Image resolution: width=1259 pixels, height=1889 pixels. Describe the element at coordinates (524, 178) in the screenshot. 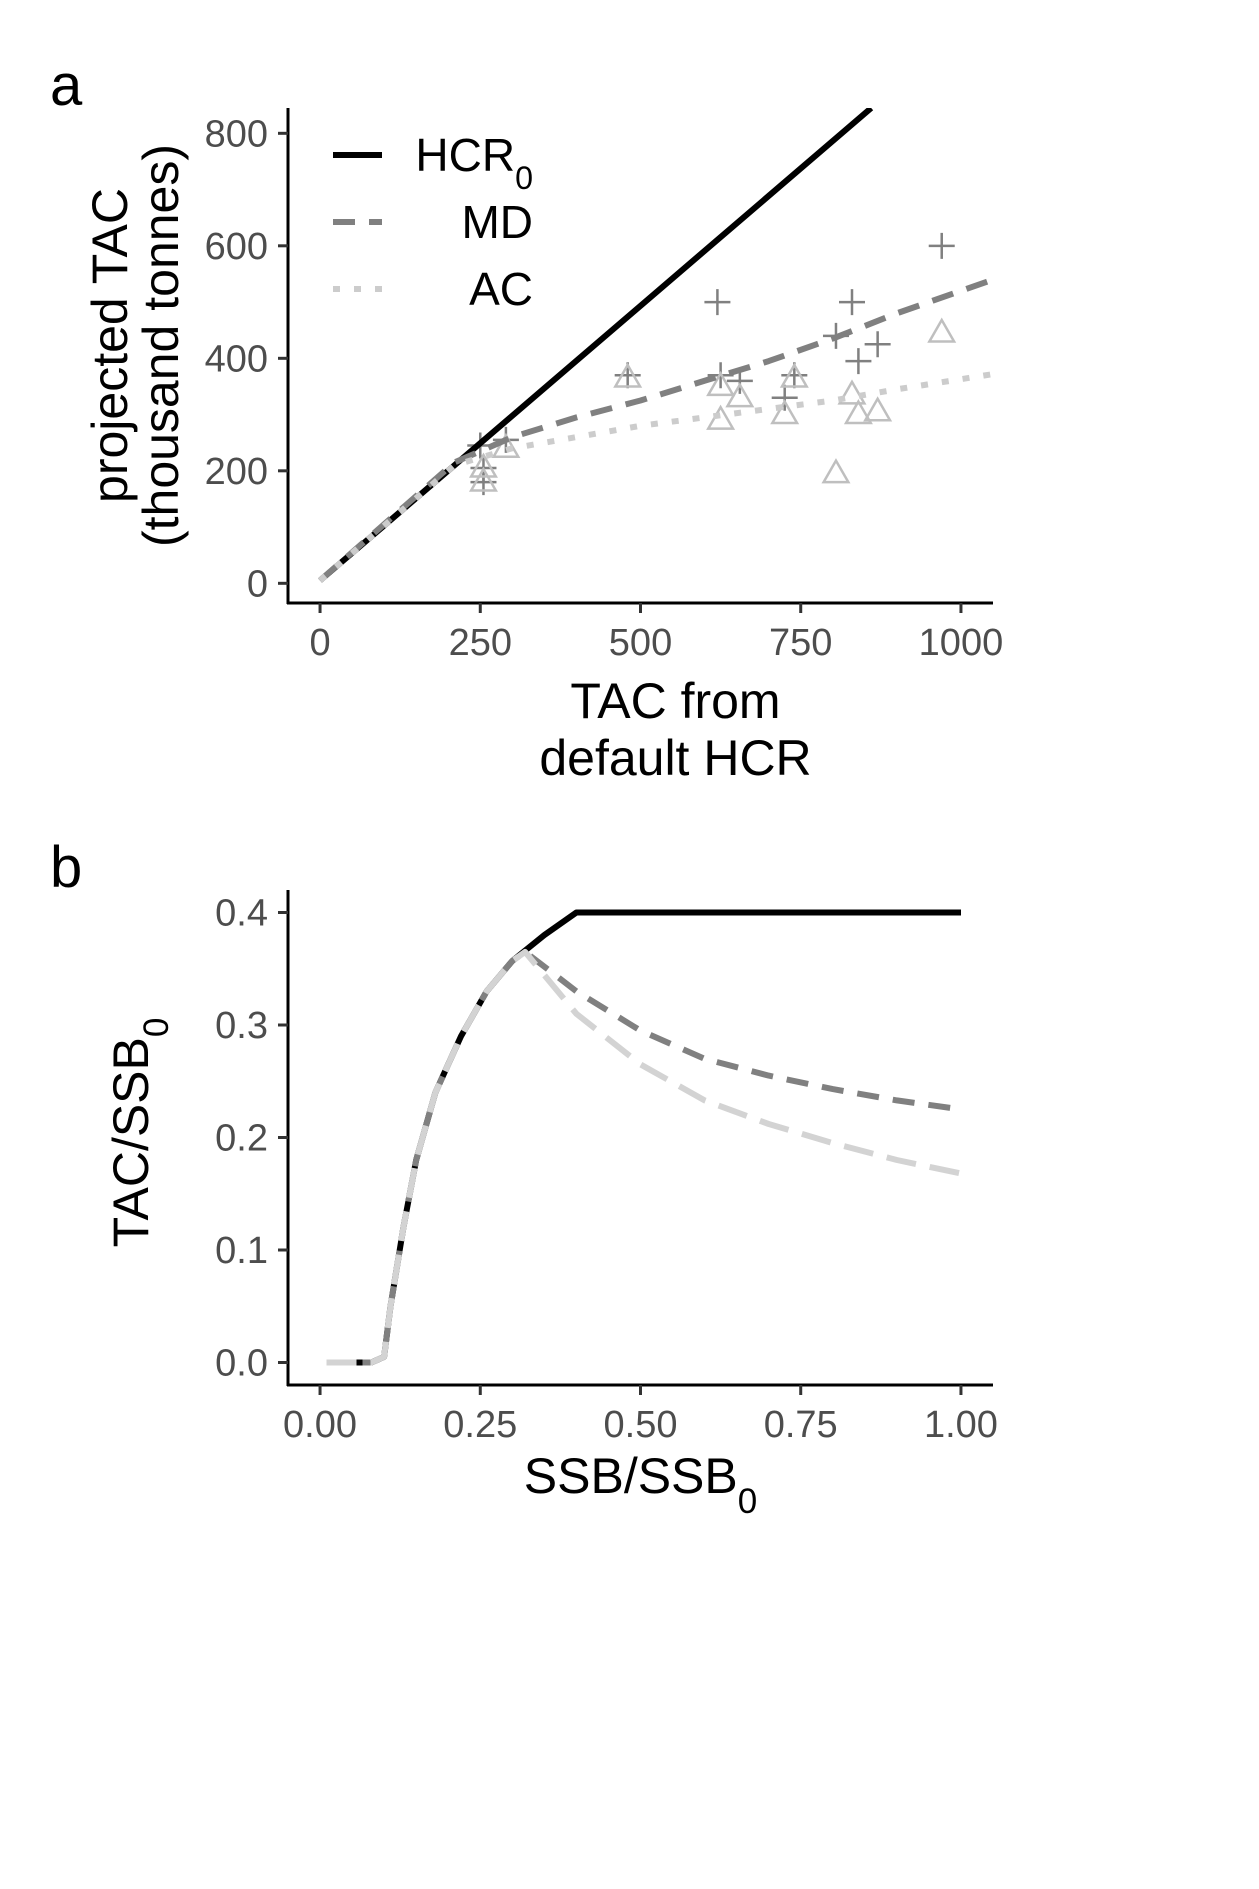

I see `legend-label-hcr0-subscript: 0` at that location.